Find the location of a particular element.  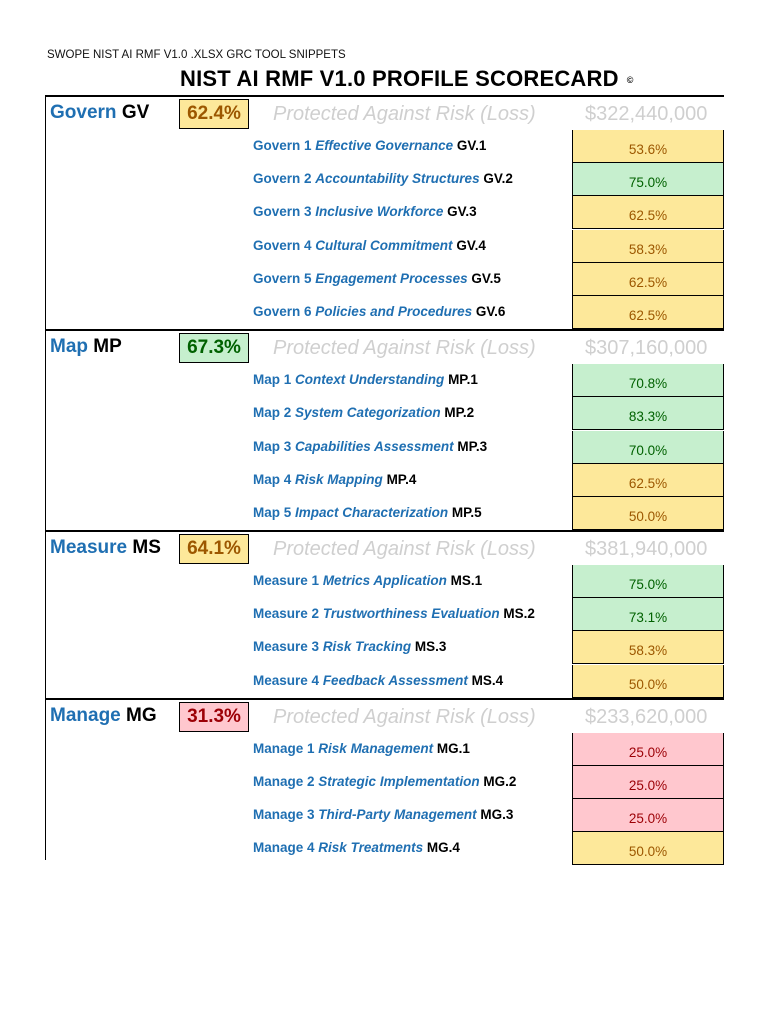

subcategory-row: Measure 4 Feedback Assessment MS.4 50.0% is located at coordinates (384, 681).